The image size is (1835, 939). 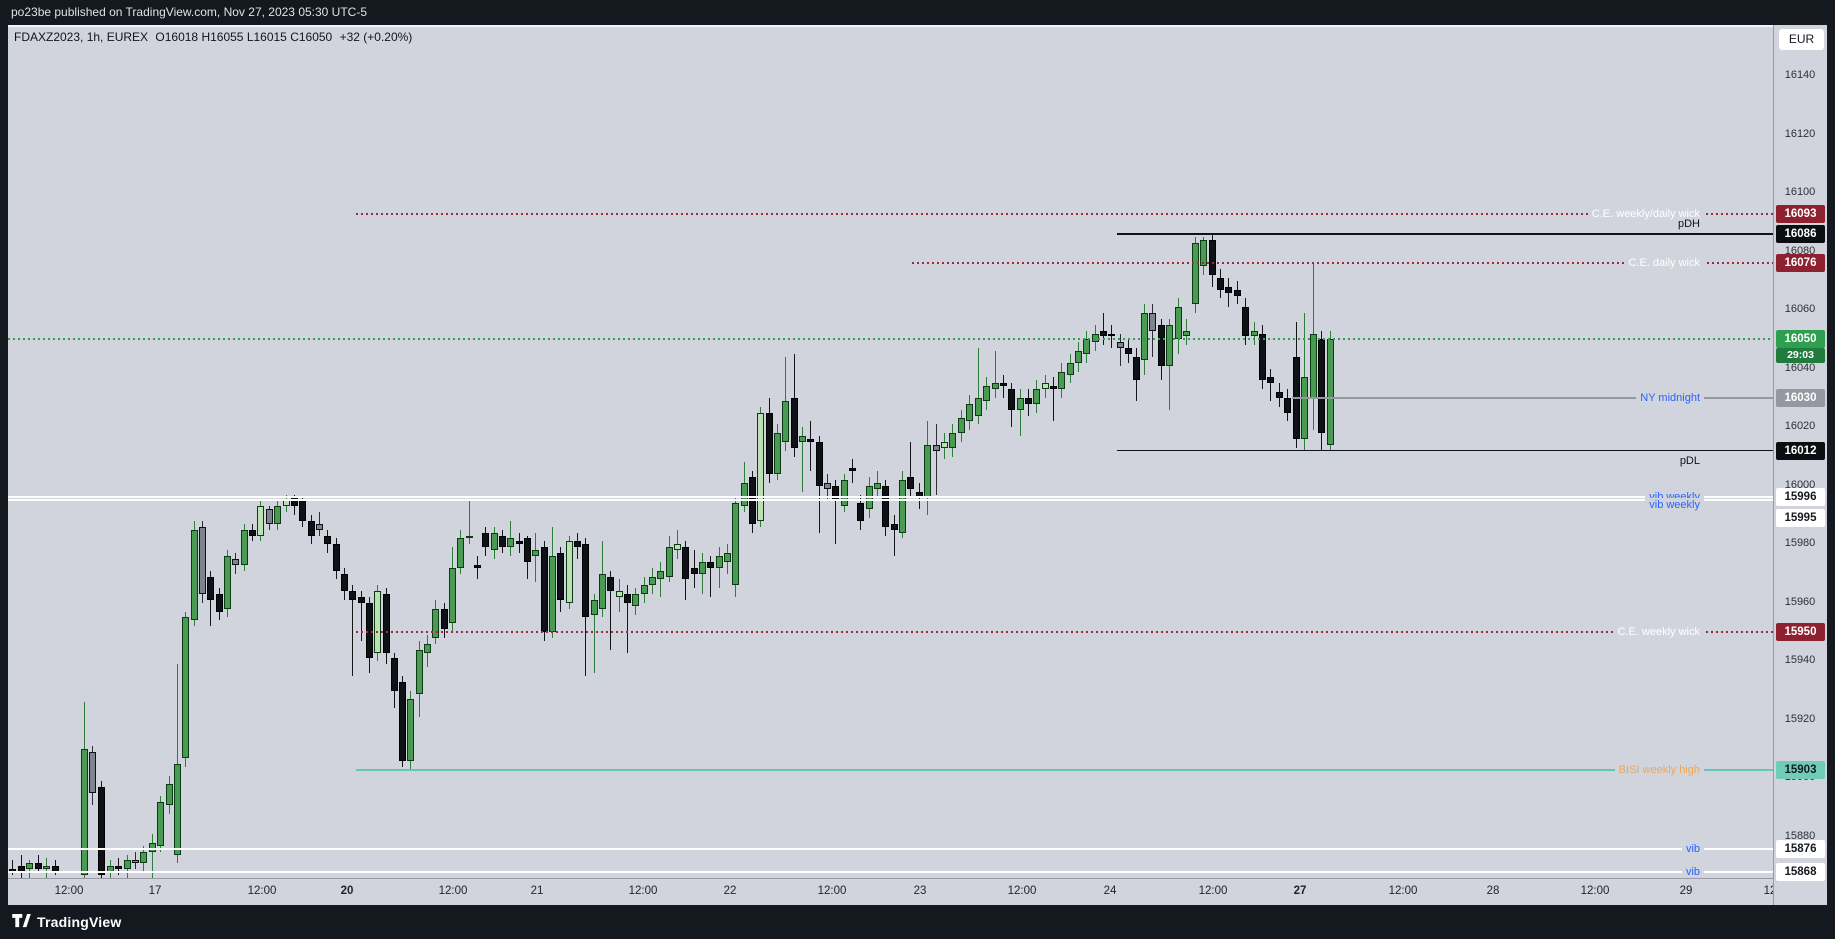 What do you see at coordinates (1800, 848) in the screenshot?
I see `price-badge: 15876` at bounding box center [1800, 848].